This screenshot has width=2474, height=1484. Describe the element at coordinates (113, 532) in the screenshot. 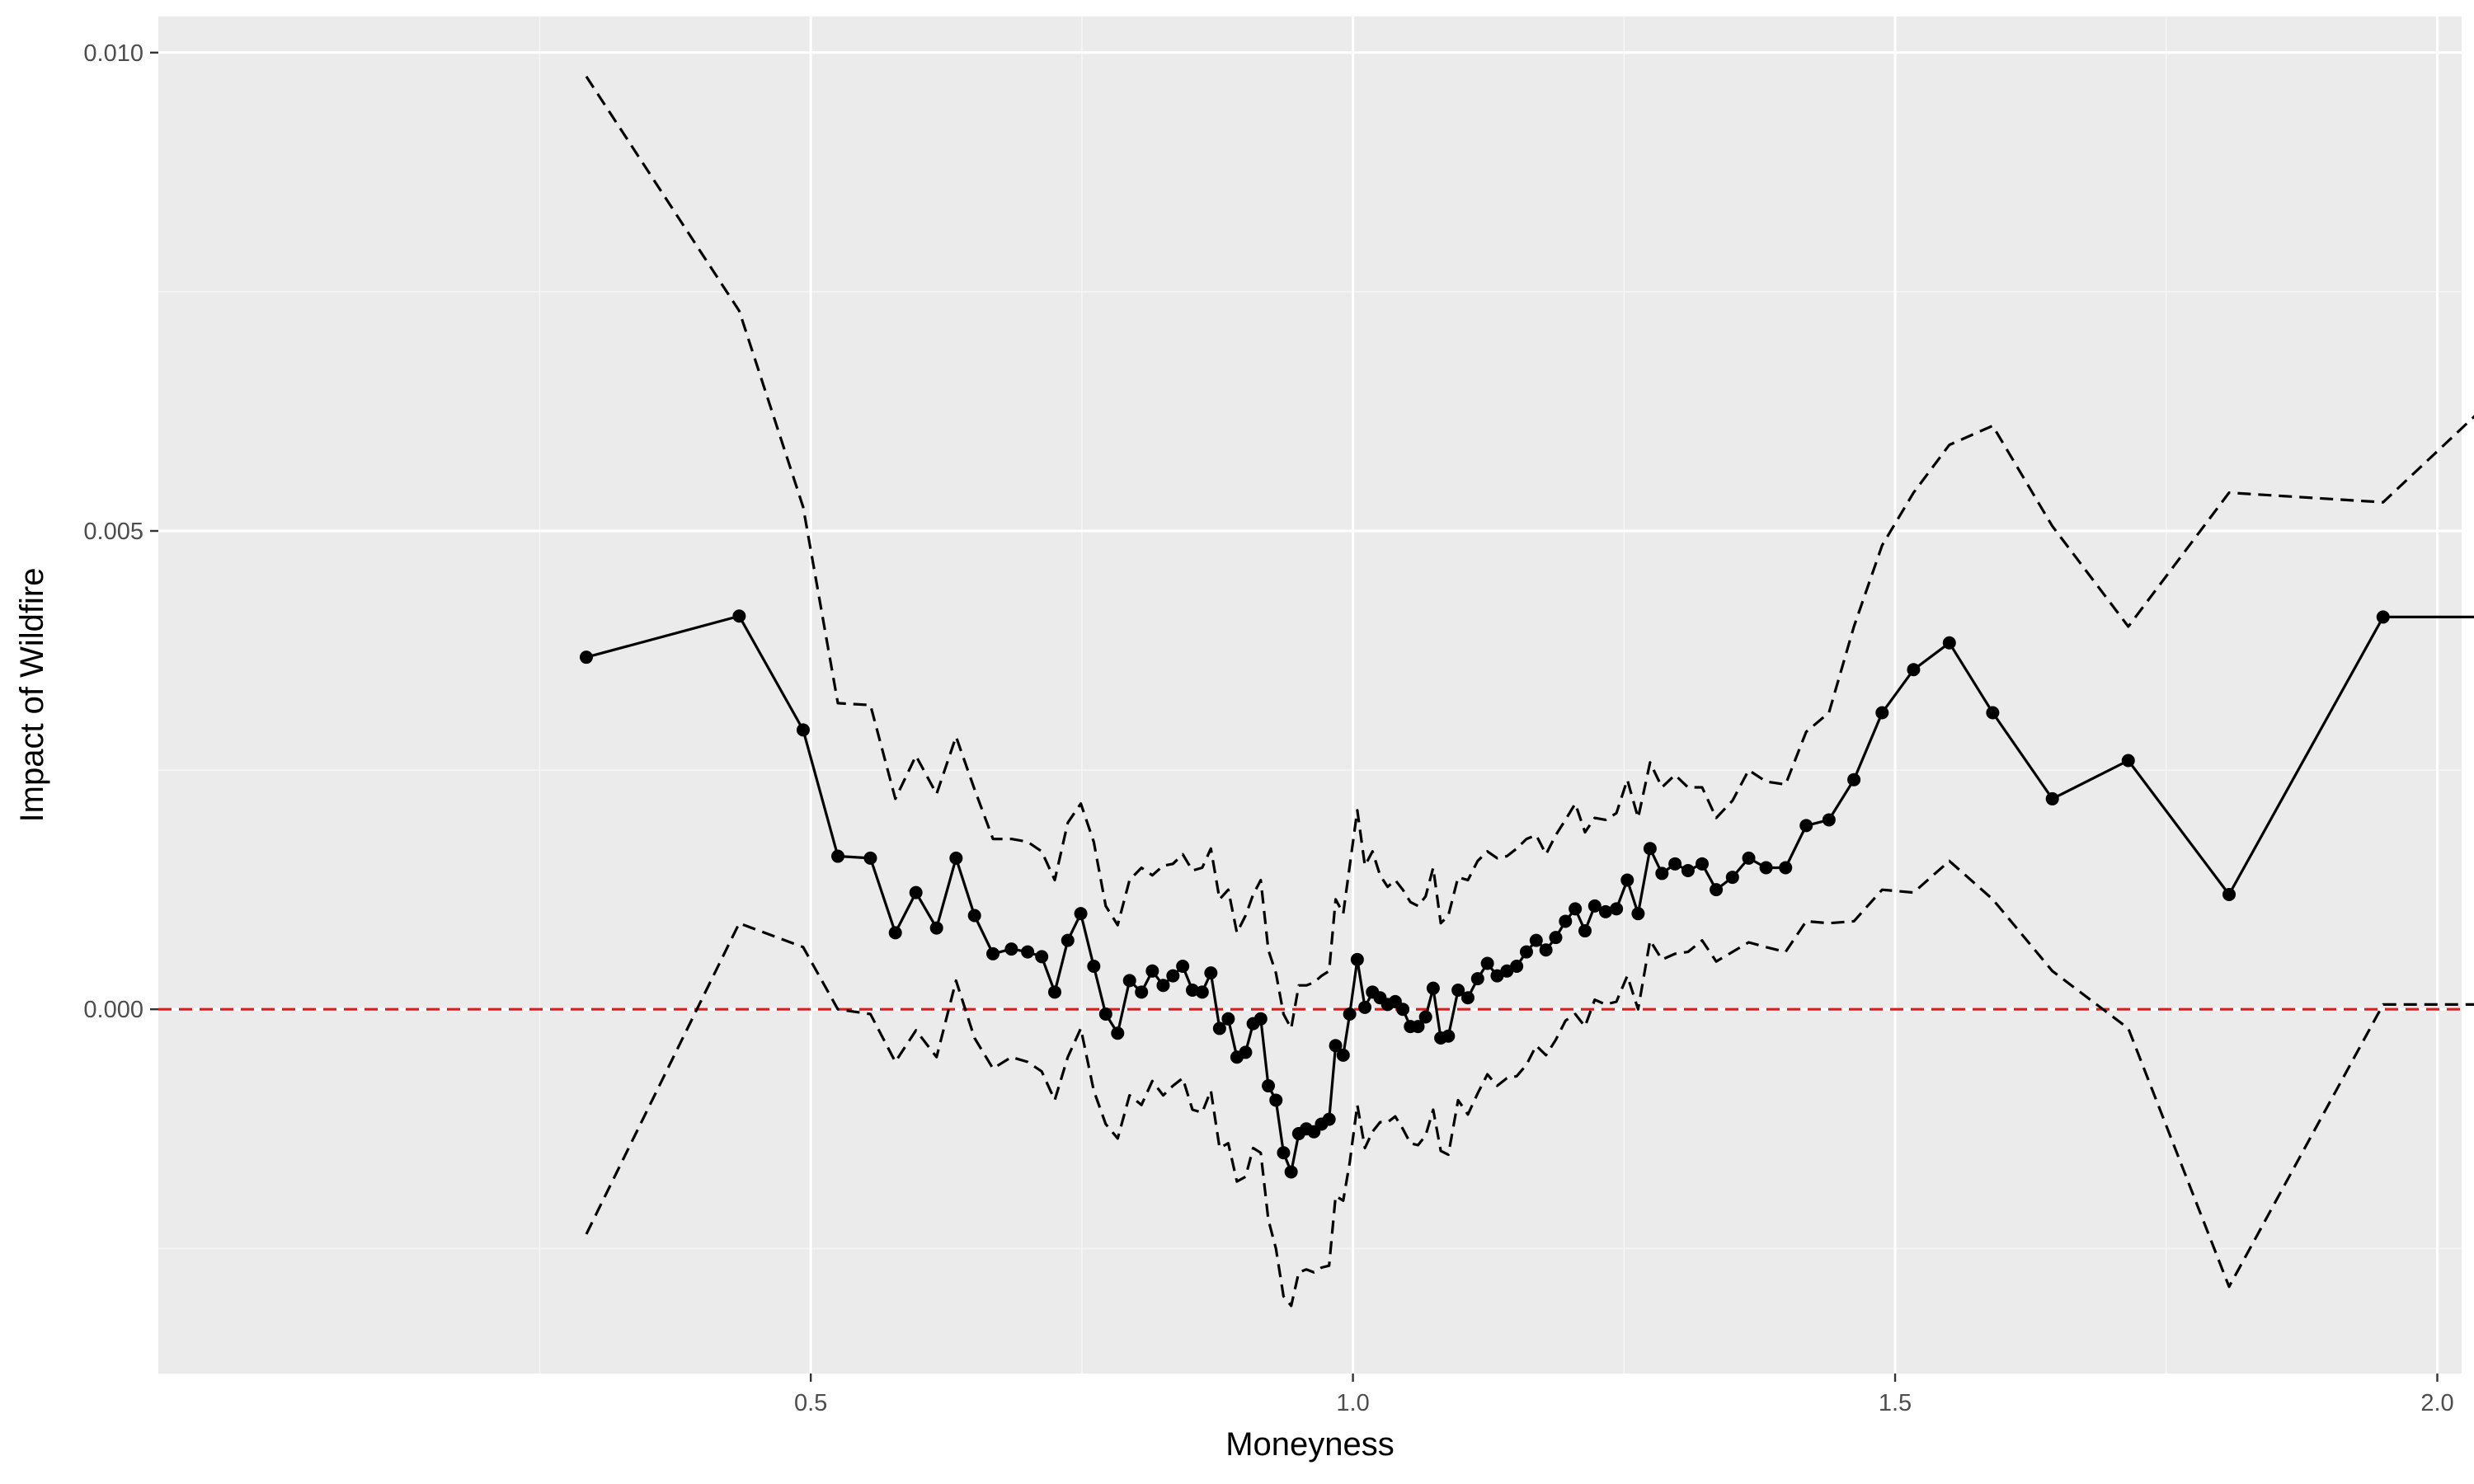

I see `y-tick-label: 0.005` at that location.